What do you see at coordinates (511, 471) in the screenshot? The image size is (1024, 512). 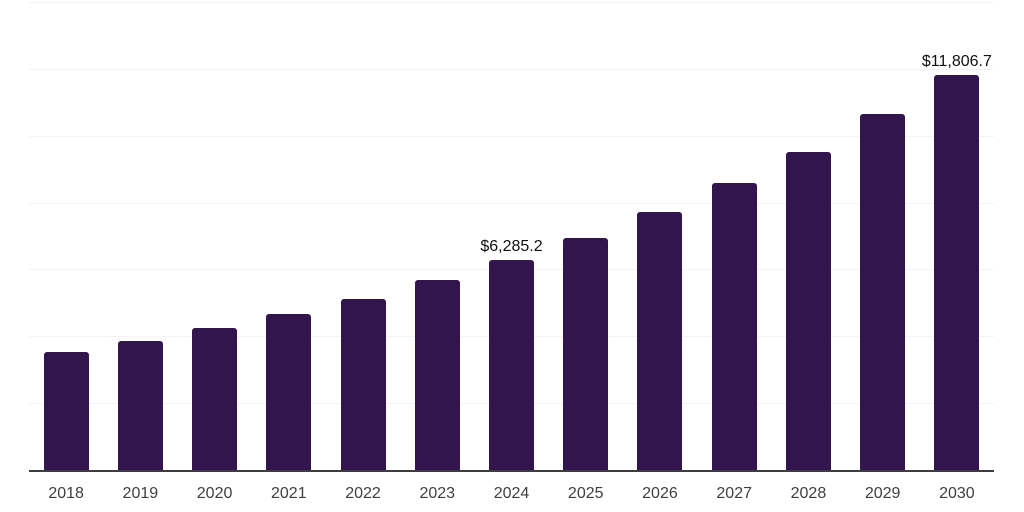 I see `x-axis-line` at bounding box center [511, 471].